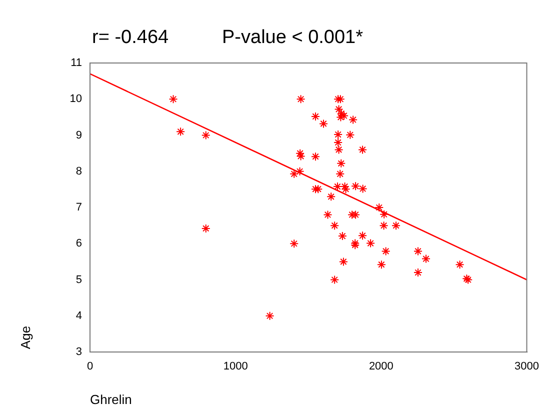 The image size is (542, 414). Describe the element at coordinates (76, 99) in the screenshot. I see `y-tick-label: 10` at that location.